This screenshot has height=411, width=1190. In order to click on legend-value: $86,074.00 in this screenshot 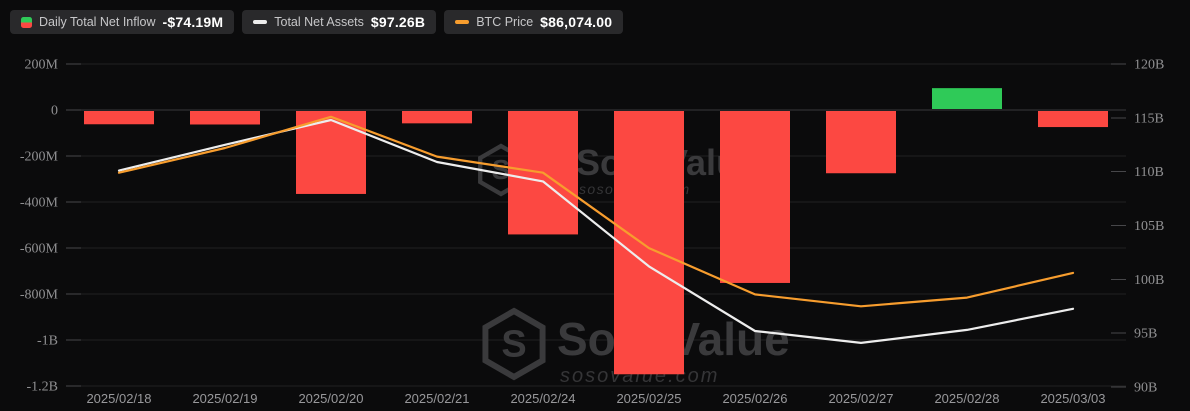, I will do `click(576, 22)`.